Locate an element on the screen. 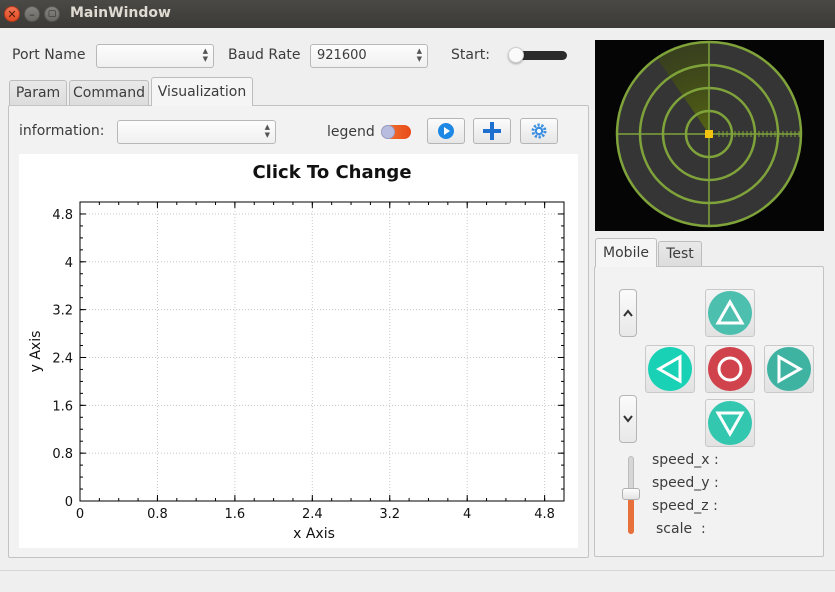 Image resolution: width=835 pixels, height=592 pixels. port-name-combo: ▲ ▼ is located at coordinates (155, 56).